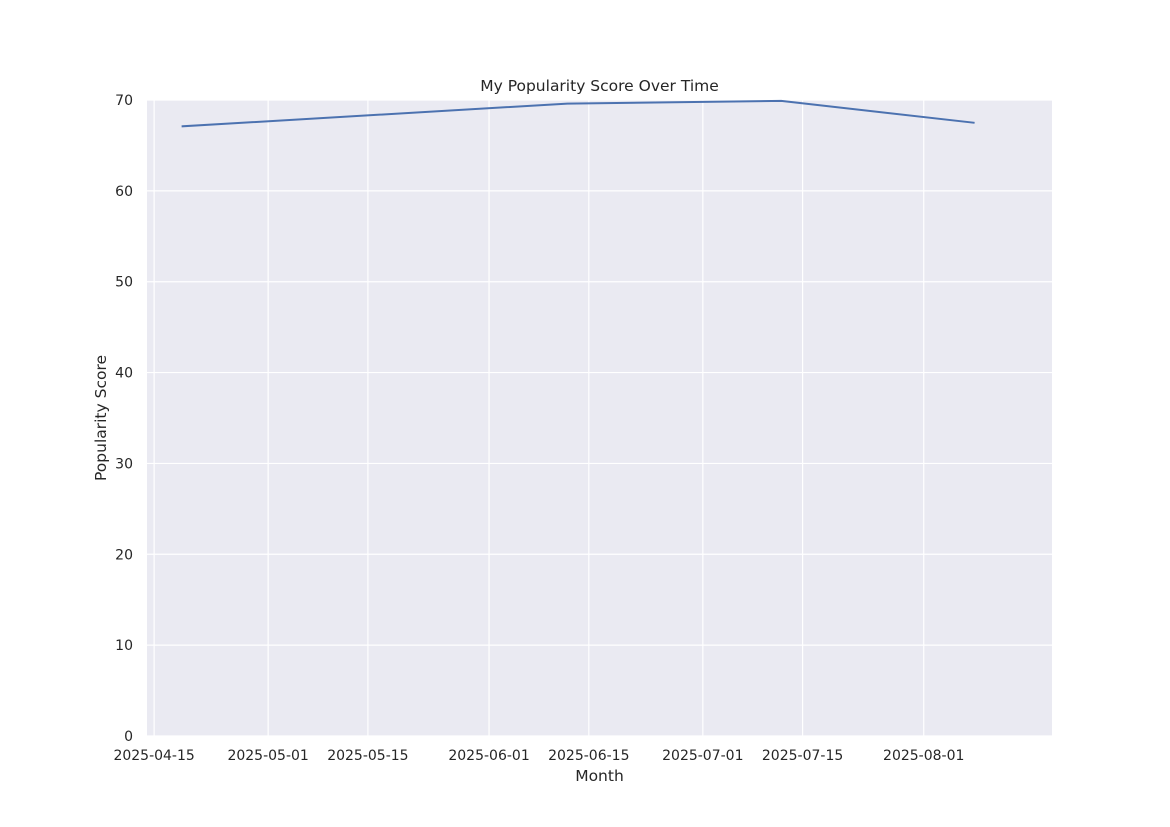  I want to click on y-tick-label: 20, so click(124, 555).